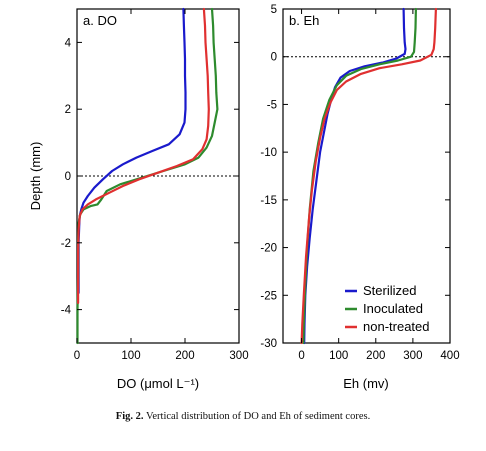 The image size is (486, 451). Describe the element at coordinates (68, 43) in the screenshot. I see `panel-a-ytick-label: 4` at that location.